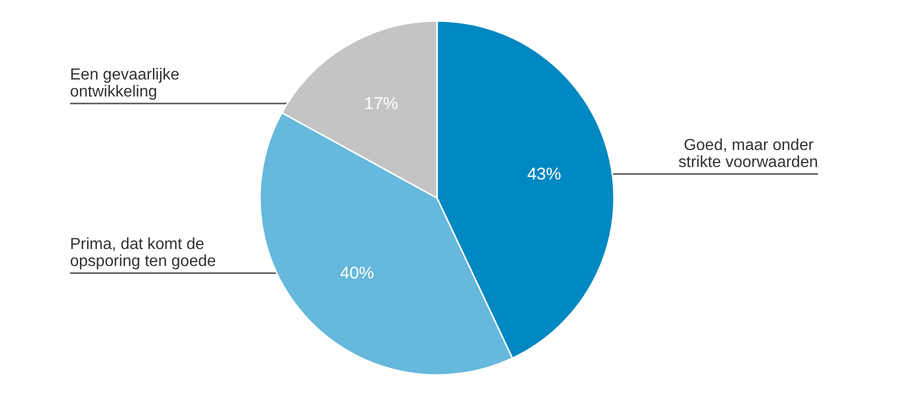  I want to click on slice-label: Goed, maar onder strikte voorwaarden, so click(748, 154).